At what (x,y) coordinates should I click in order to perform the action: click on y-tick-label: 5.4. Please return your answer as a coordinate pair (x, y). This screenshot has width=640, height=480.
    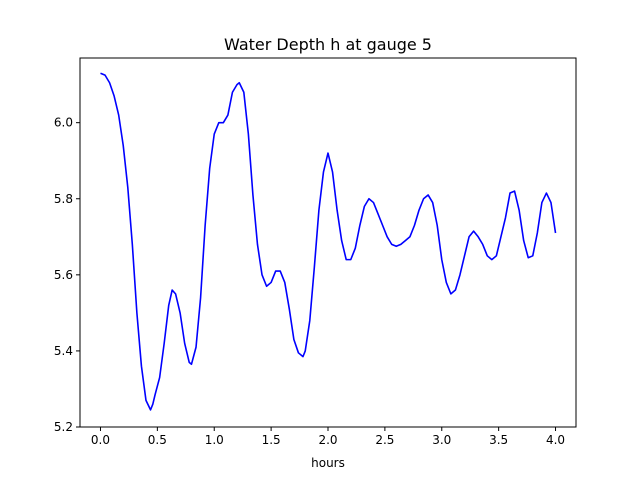
    Looking at the image, I should click on (63, 351).